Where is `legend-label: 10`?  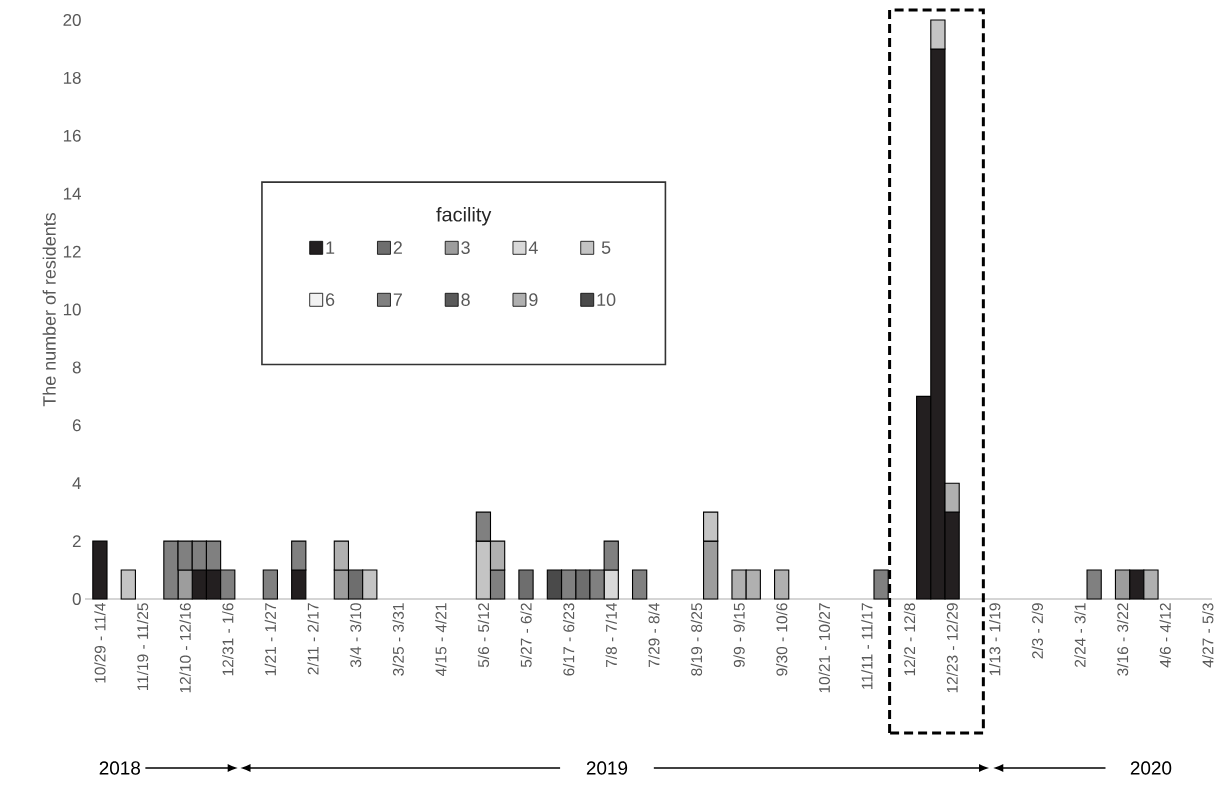 legend-label: 10 is located at coordinates (606, 299).